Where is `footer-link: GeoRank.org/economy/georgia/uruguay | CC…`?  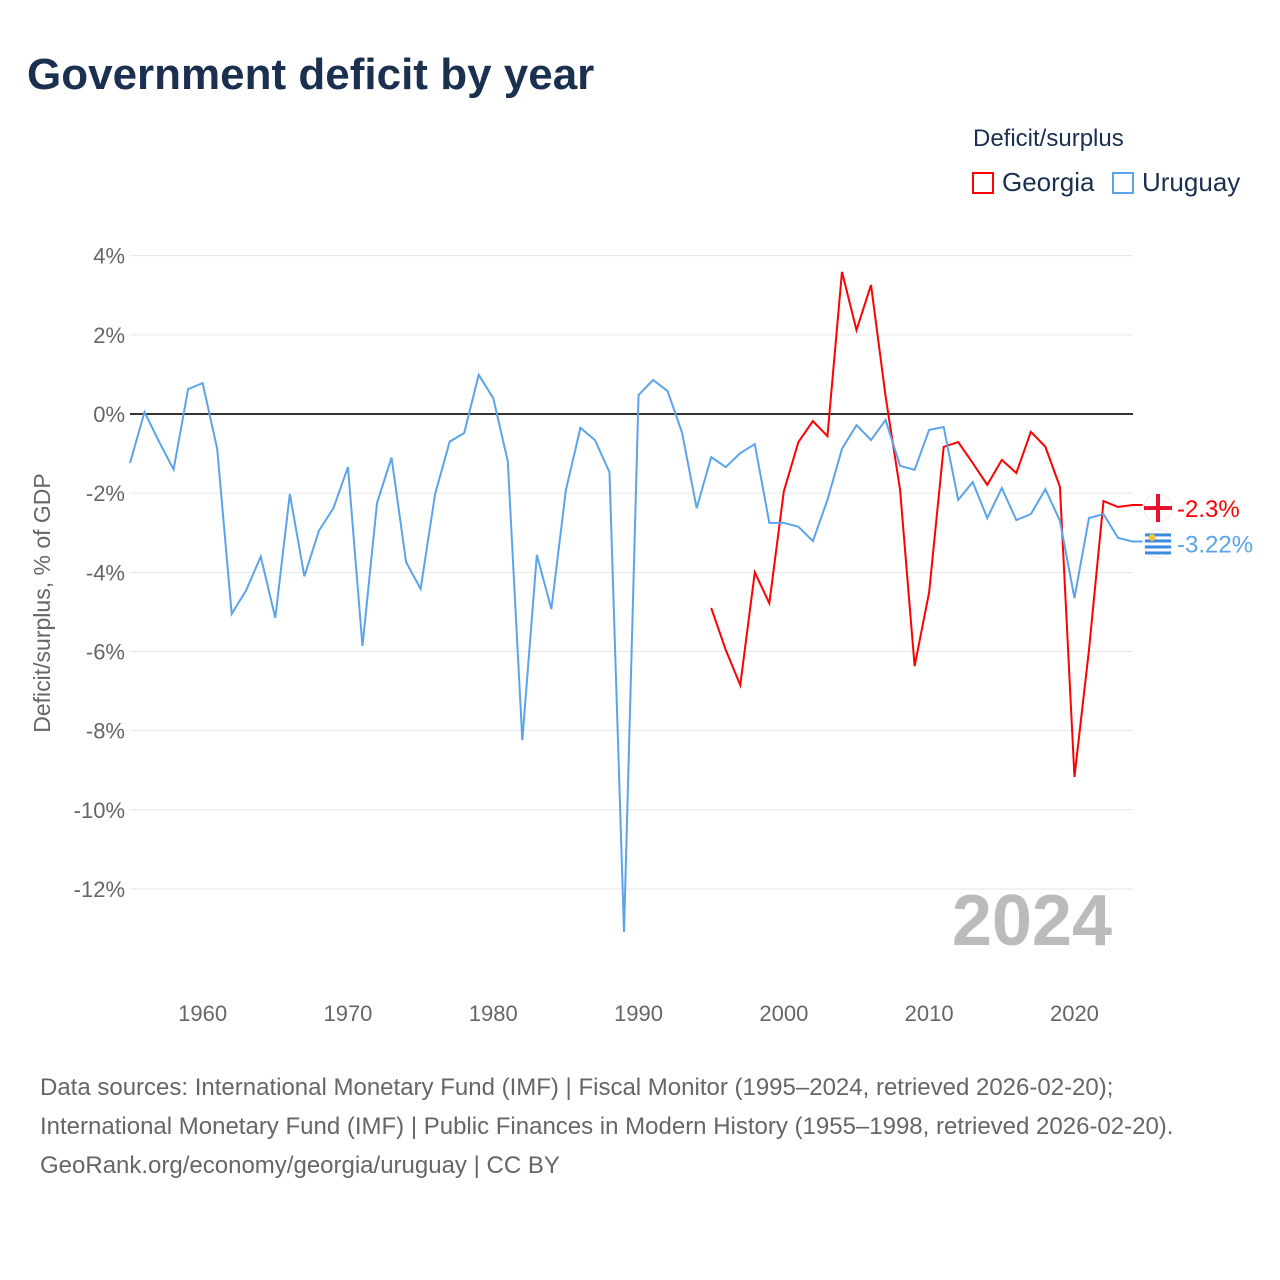 footer-link: GeoRank.org/economy/georgia/uruguay | CC… is located at coordinates (300, 1165).